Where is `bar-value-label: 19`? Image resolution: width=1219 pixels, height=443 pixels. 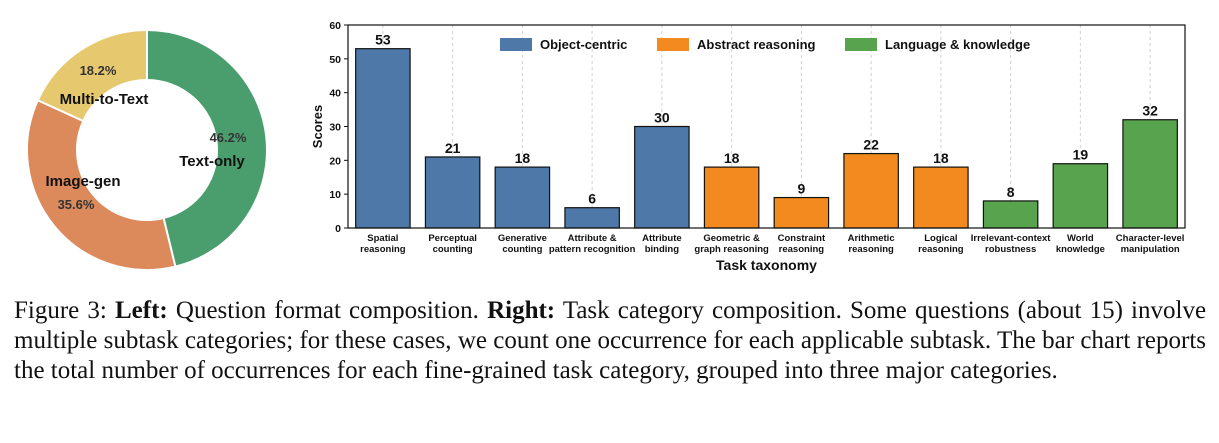
bar-value-label: 19 is located at coordinates (1081, 155).